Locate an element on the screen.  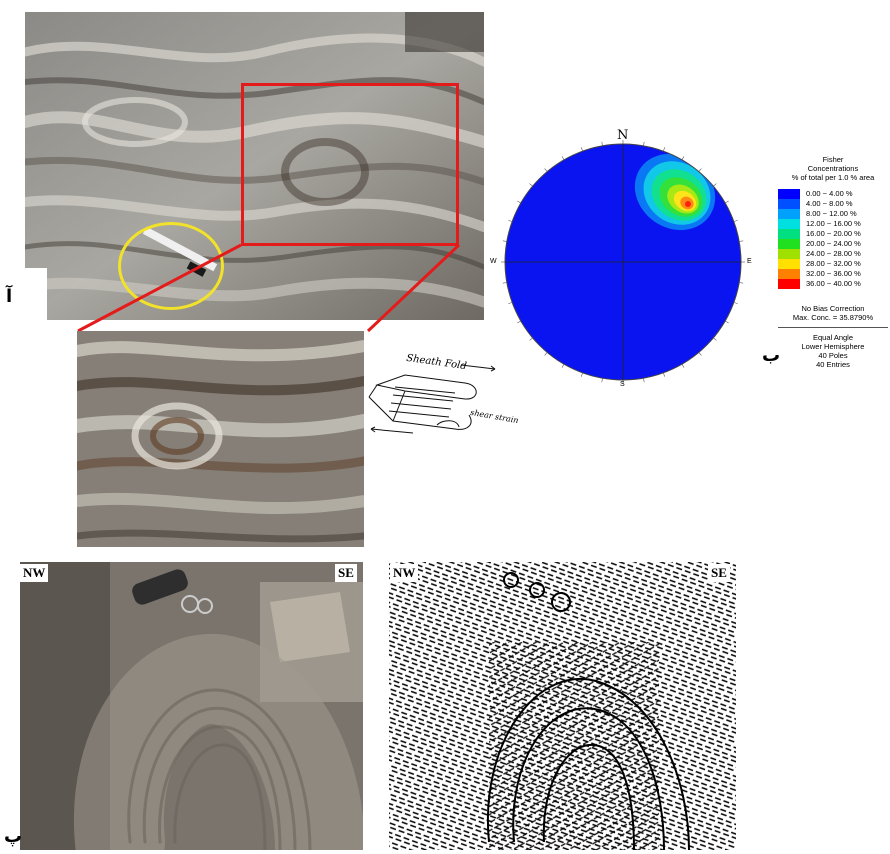
panel-label-a: آ is located at coordinates (9, 296).